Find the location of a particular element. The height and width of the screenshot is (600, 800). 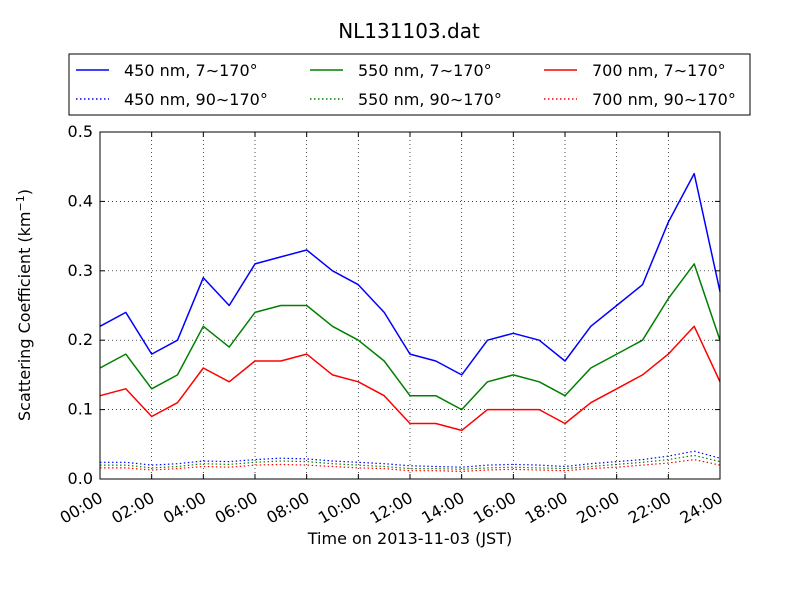

x-axis-title: Time on 2013-11-03 (JST) is located at coordinates (409, 538).